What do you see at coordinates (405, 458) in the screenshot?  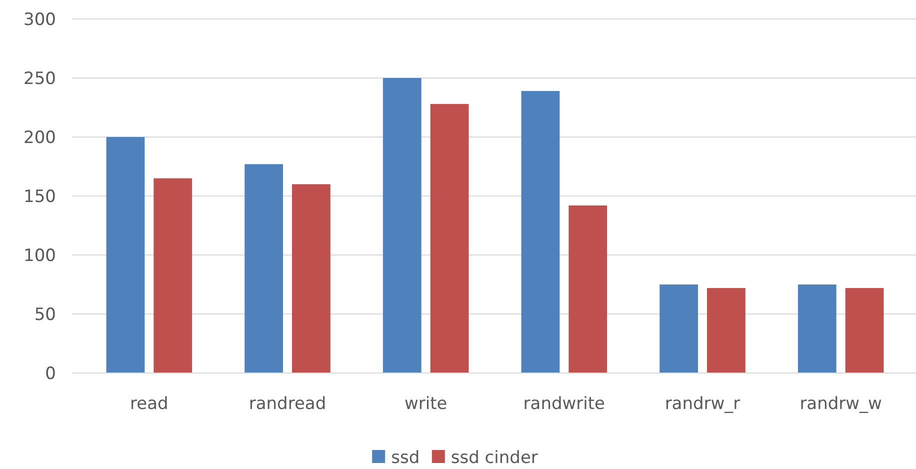 I see `legend-label: ssd` at bounding box center [405, 458].